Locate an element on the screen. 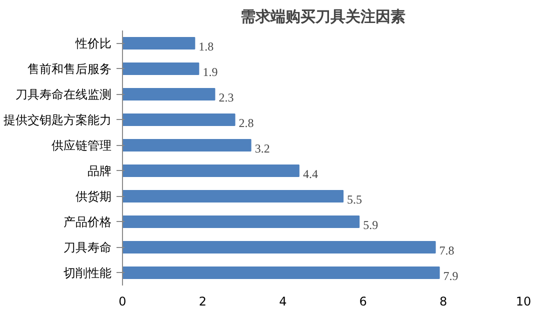 Image resolution: width=550 pixels, height=310 pixels. y-tick-label: 品牌 is located at coordinates (100, 171).